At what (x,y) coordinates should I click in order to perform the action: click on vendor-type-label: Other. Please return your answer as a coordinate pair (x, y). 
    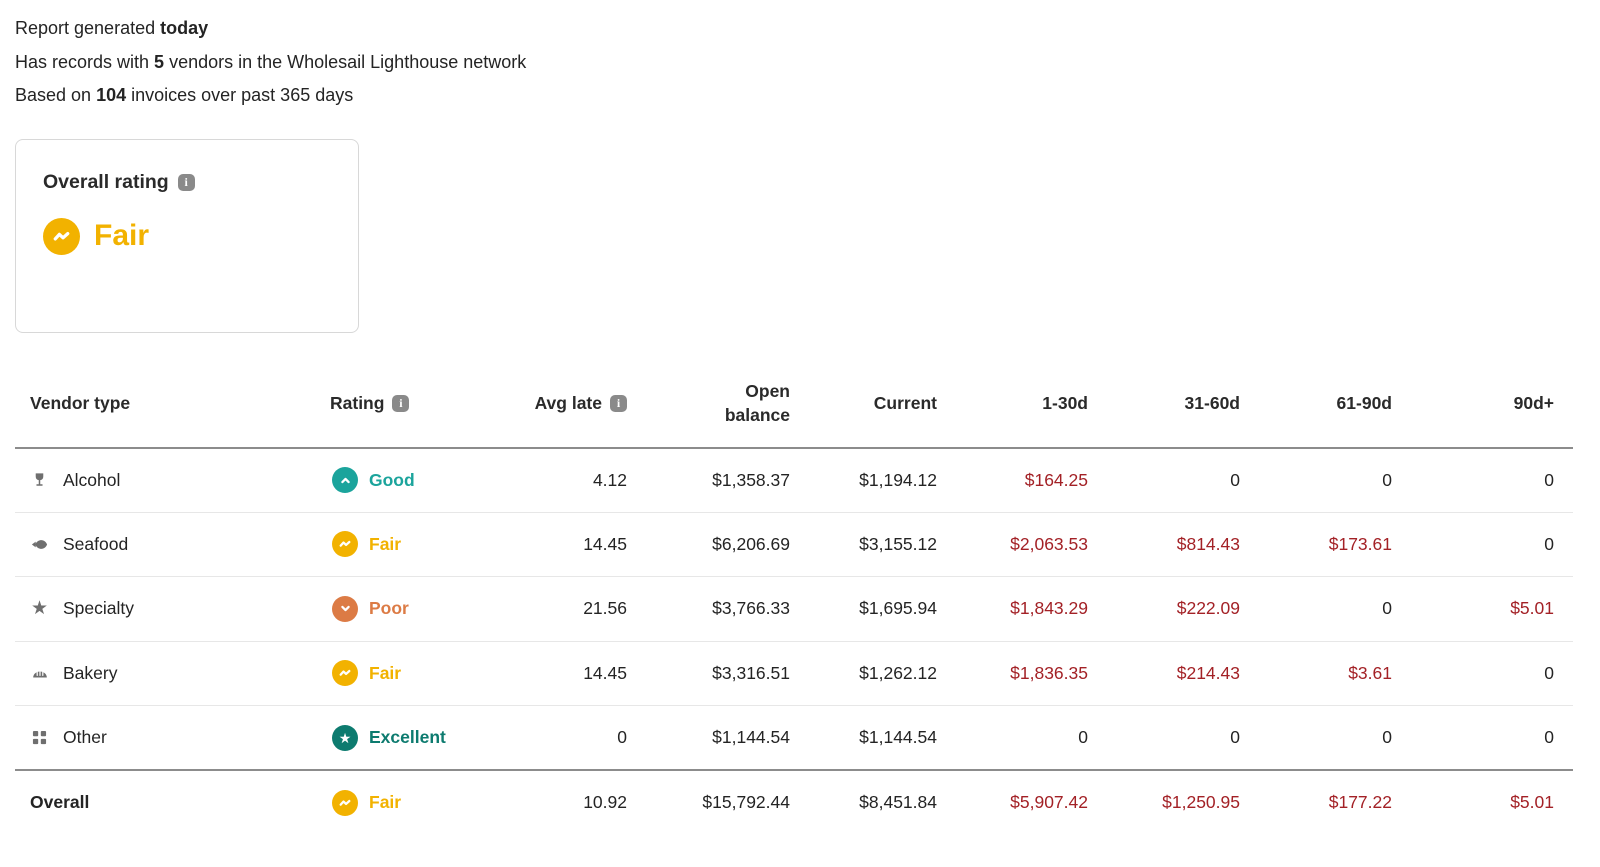
    Looking at the image, I should click on (85, 737).